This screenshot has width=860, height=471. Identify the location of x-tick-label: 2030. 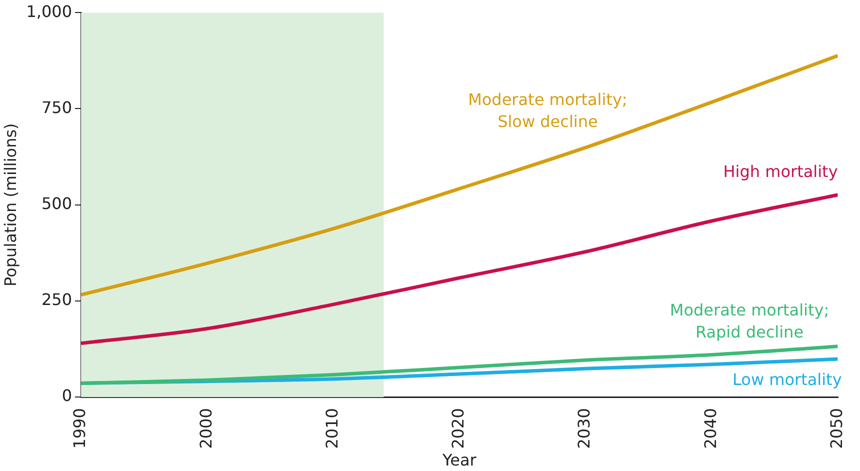
(584, 428).